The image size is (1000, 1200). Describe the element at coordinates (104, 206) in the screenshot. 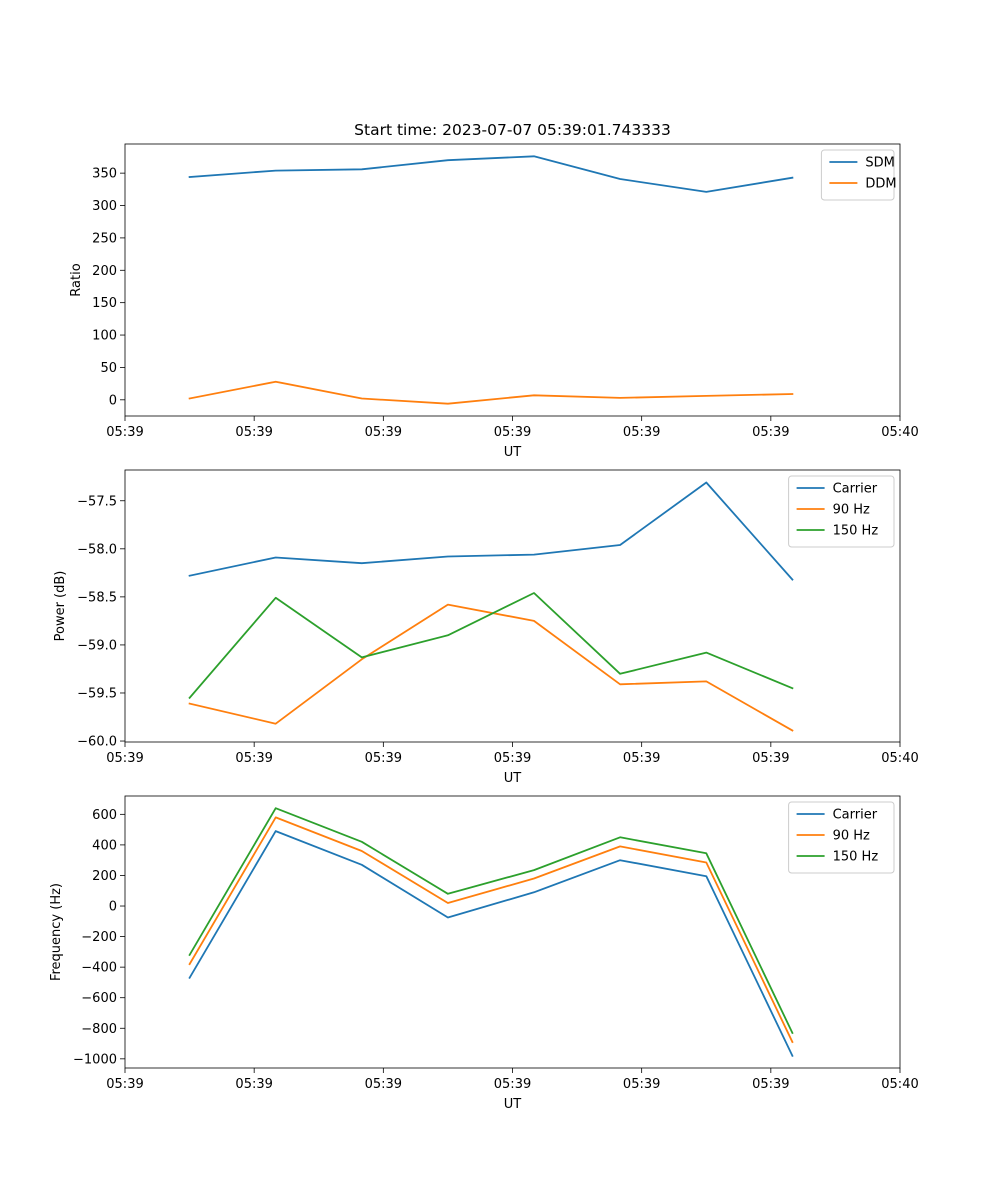

I see `y-tick-label: 300` at that location.